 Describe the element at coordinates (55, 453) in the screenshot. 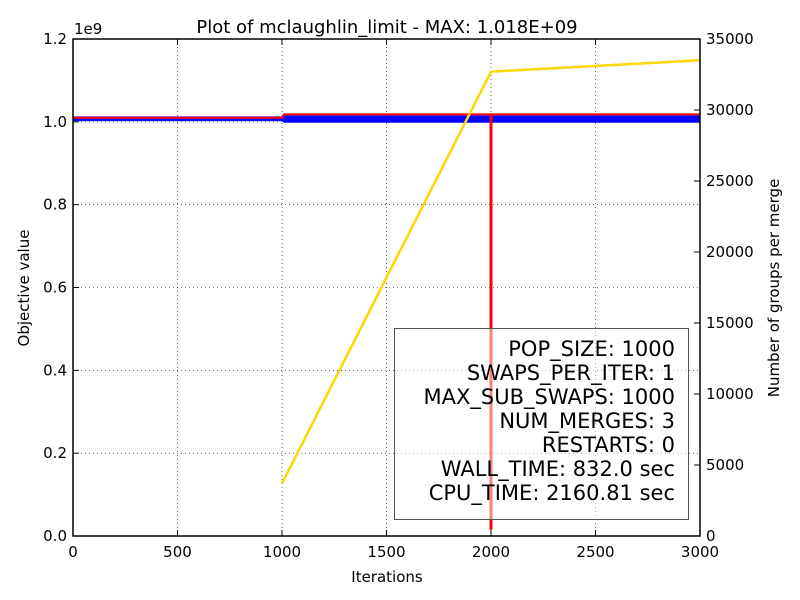

I see `y-tick-label: 0.2` at that location.